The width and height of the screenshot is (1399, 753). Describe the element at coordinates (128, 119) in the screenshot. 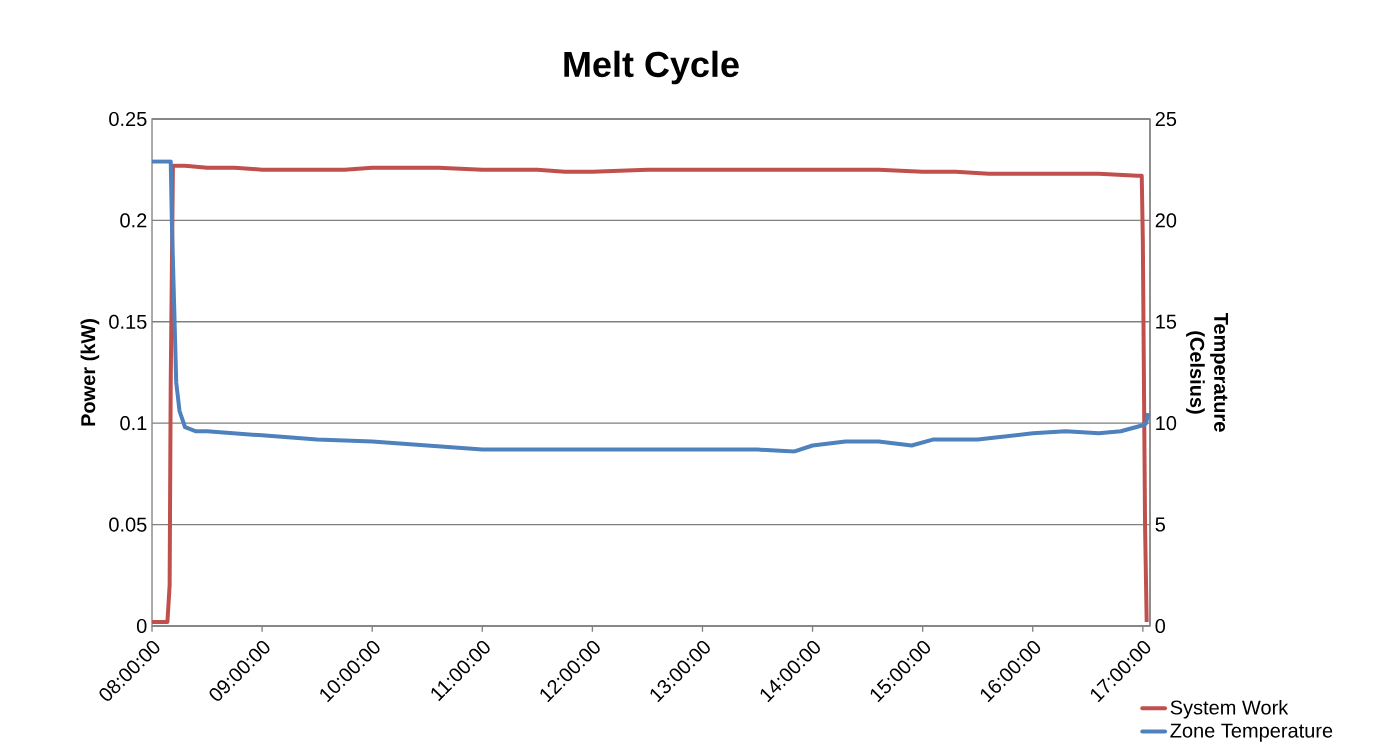

I see `y-tick-label: 0.25` at that location.